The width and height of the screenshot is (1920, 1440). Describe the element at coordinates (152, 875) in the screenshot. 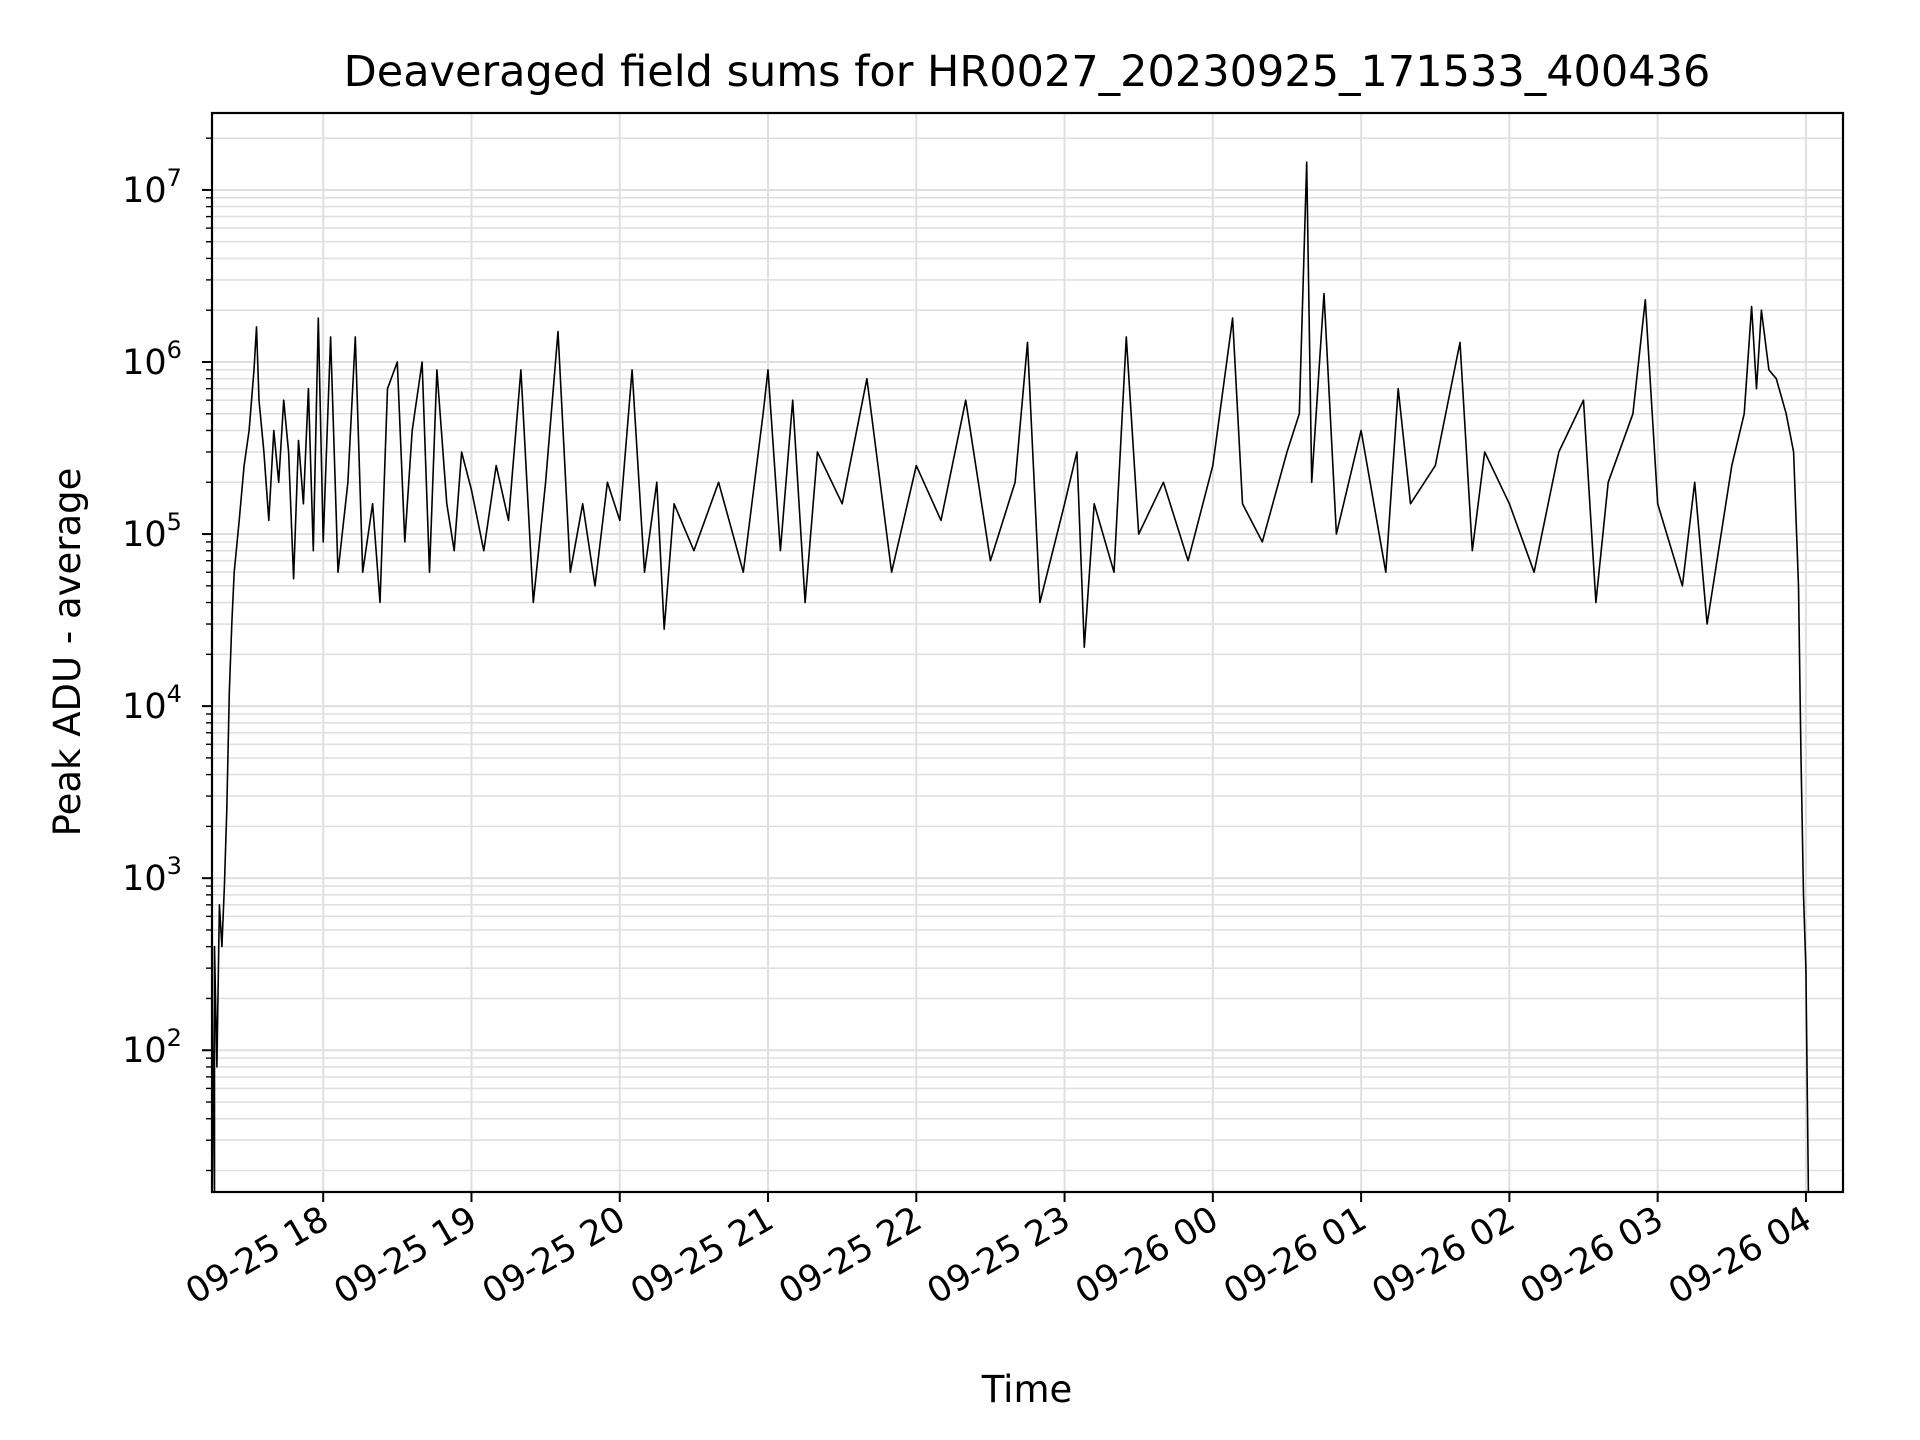

I see `y-tick-label: 10³` at that location.